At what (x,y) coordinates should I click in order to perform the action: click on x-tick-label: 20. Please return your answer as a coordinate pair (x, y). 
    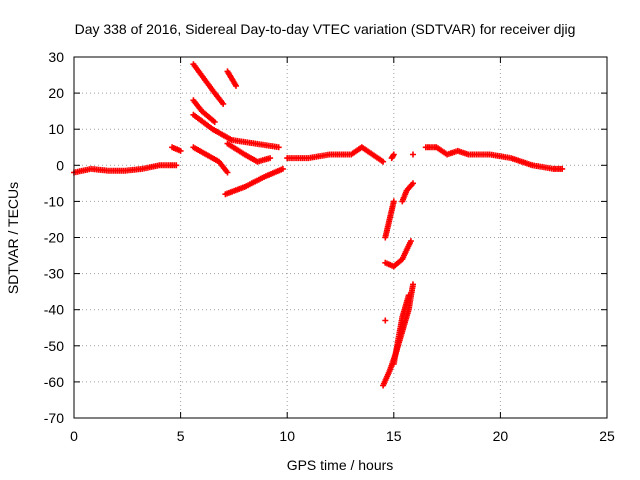
    Looking at the image, I should click on (501, 436).